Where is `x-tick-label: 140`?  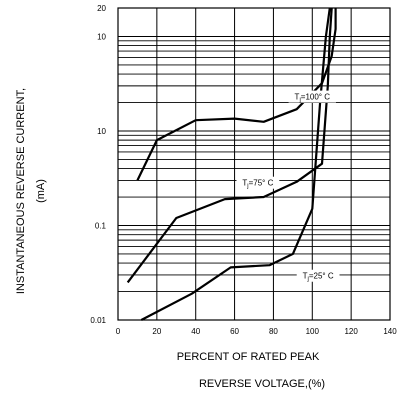
x-tick-label: 140 is located at coordinates (390, 331).